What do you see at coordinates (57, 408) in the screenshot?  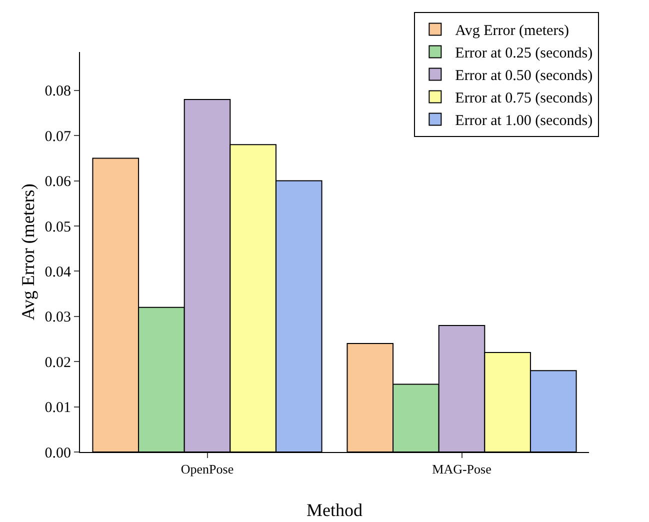 I see `y-tick-label: 0.01` at bounding box center [57, 408].